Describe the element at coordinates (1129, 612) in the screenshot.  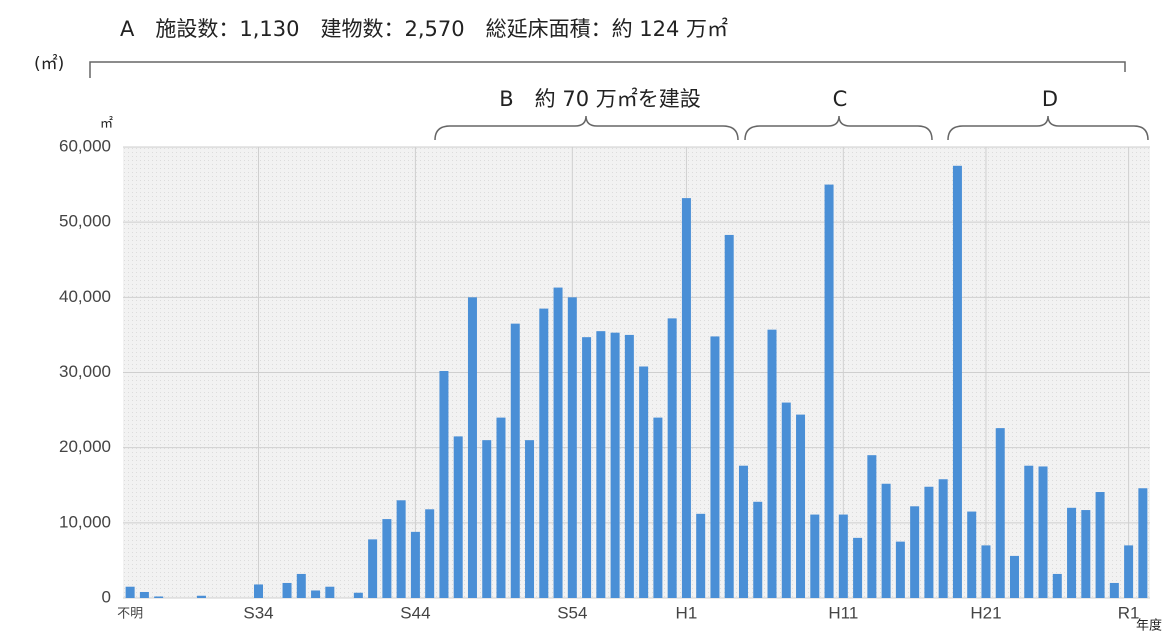
I see `x-tick-label: R1` at that location.